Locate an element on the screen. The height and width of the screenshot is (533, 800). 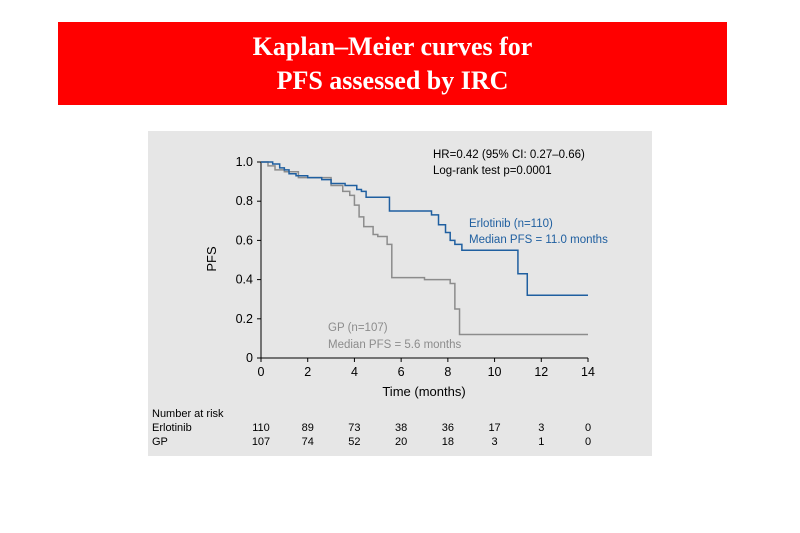
gp-curve is located at coordinates (424, 248).